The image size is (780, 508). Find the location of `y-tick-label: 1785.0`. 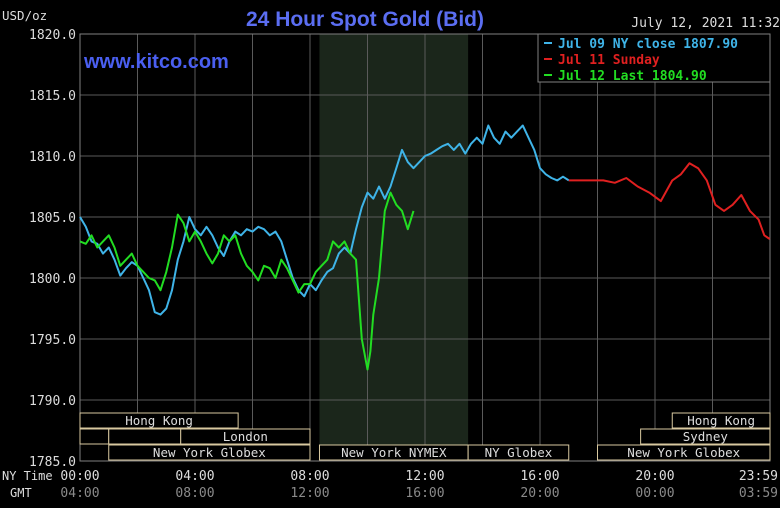

y-tick-label: 1785.0 is located at coordinates (52, 462).